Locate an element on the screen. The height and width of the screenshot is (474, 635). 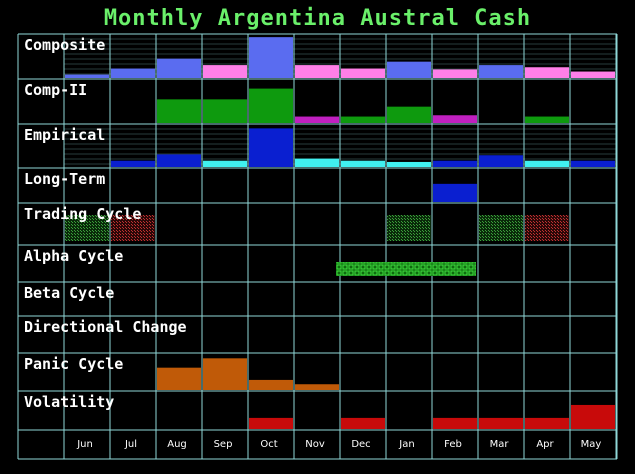
bar-empirical-nov is located at coordinates (317, 162).